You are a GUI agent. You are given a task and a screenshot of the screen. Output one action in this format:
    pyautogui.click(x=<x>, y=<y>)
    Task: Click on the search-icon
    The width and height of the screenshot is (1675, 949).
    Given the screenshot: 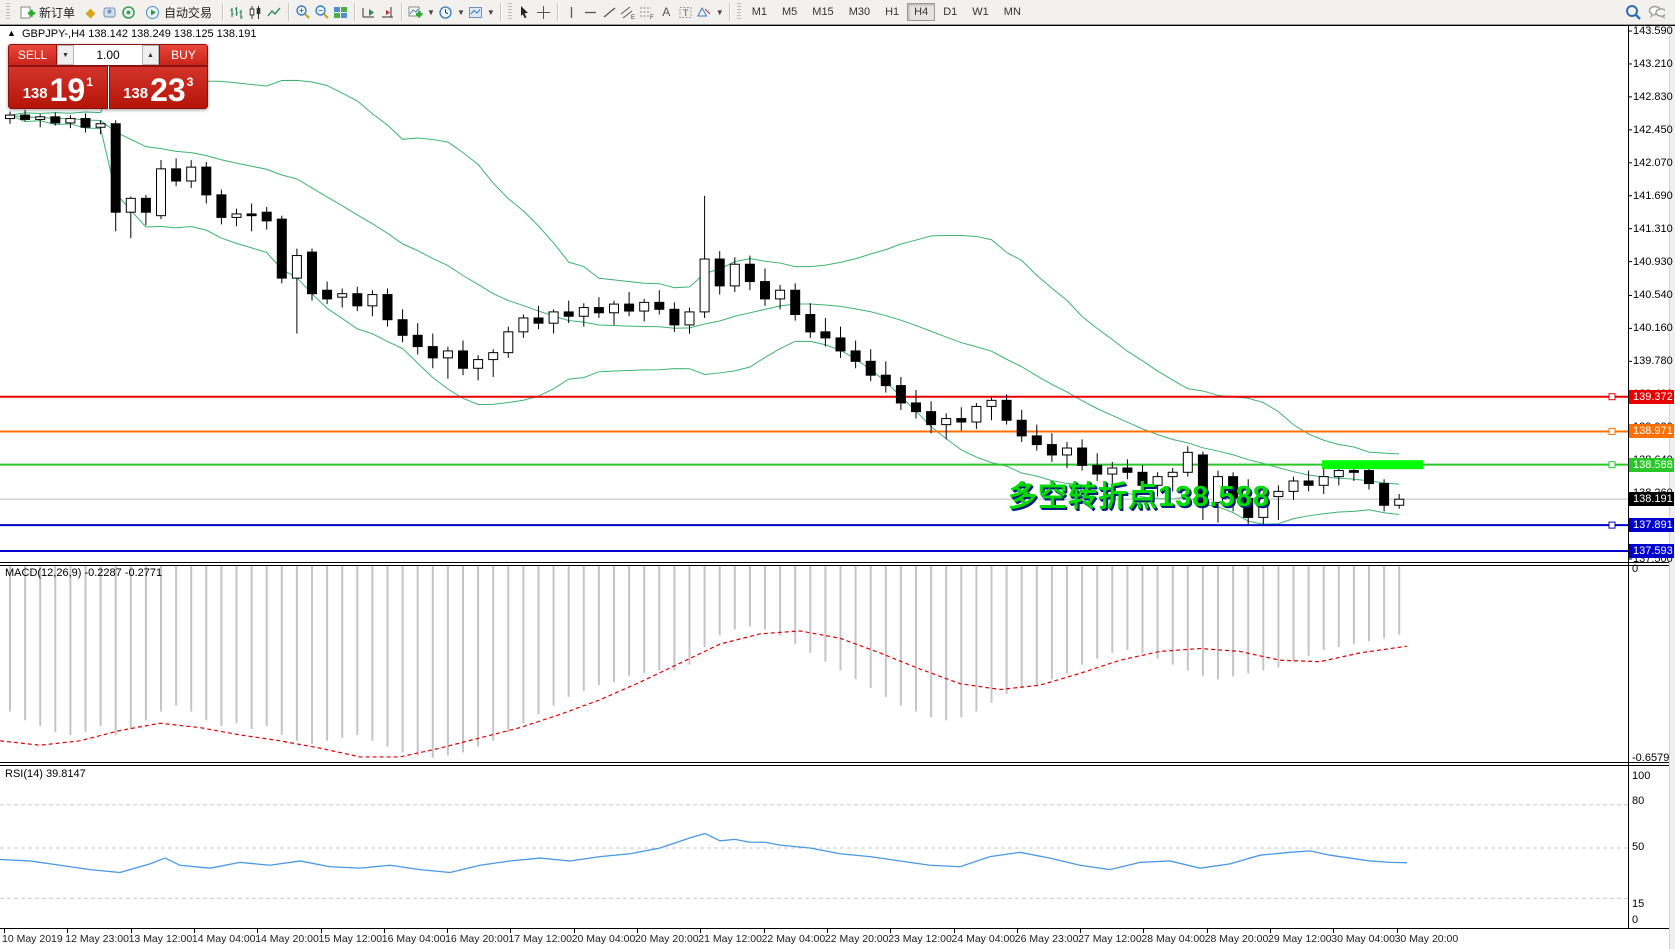 What is the action you would take?
    pyautogui.click(x=1633, y=12)
    